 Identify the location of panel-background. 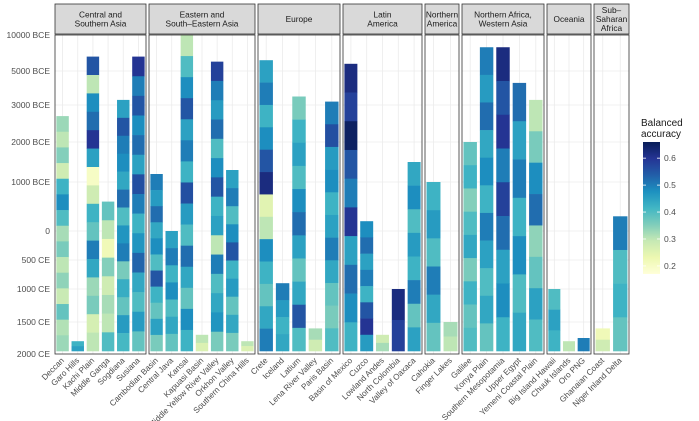
(100, 194).